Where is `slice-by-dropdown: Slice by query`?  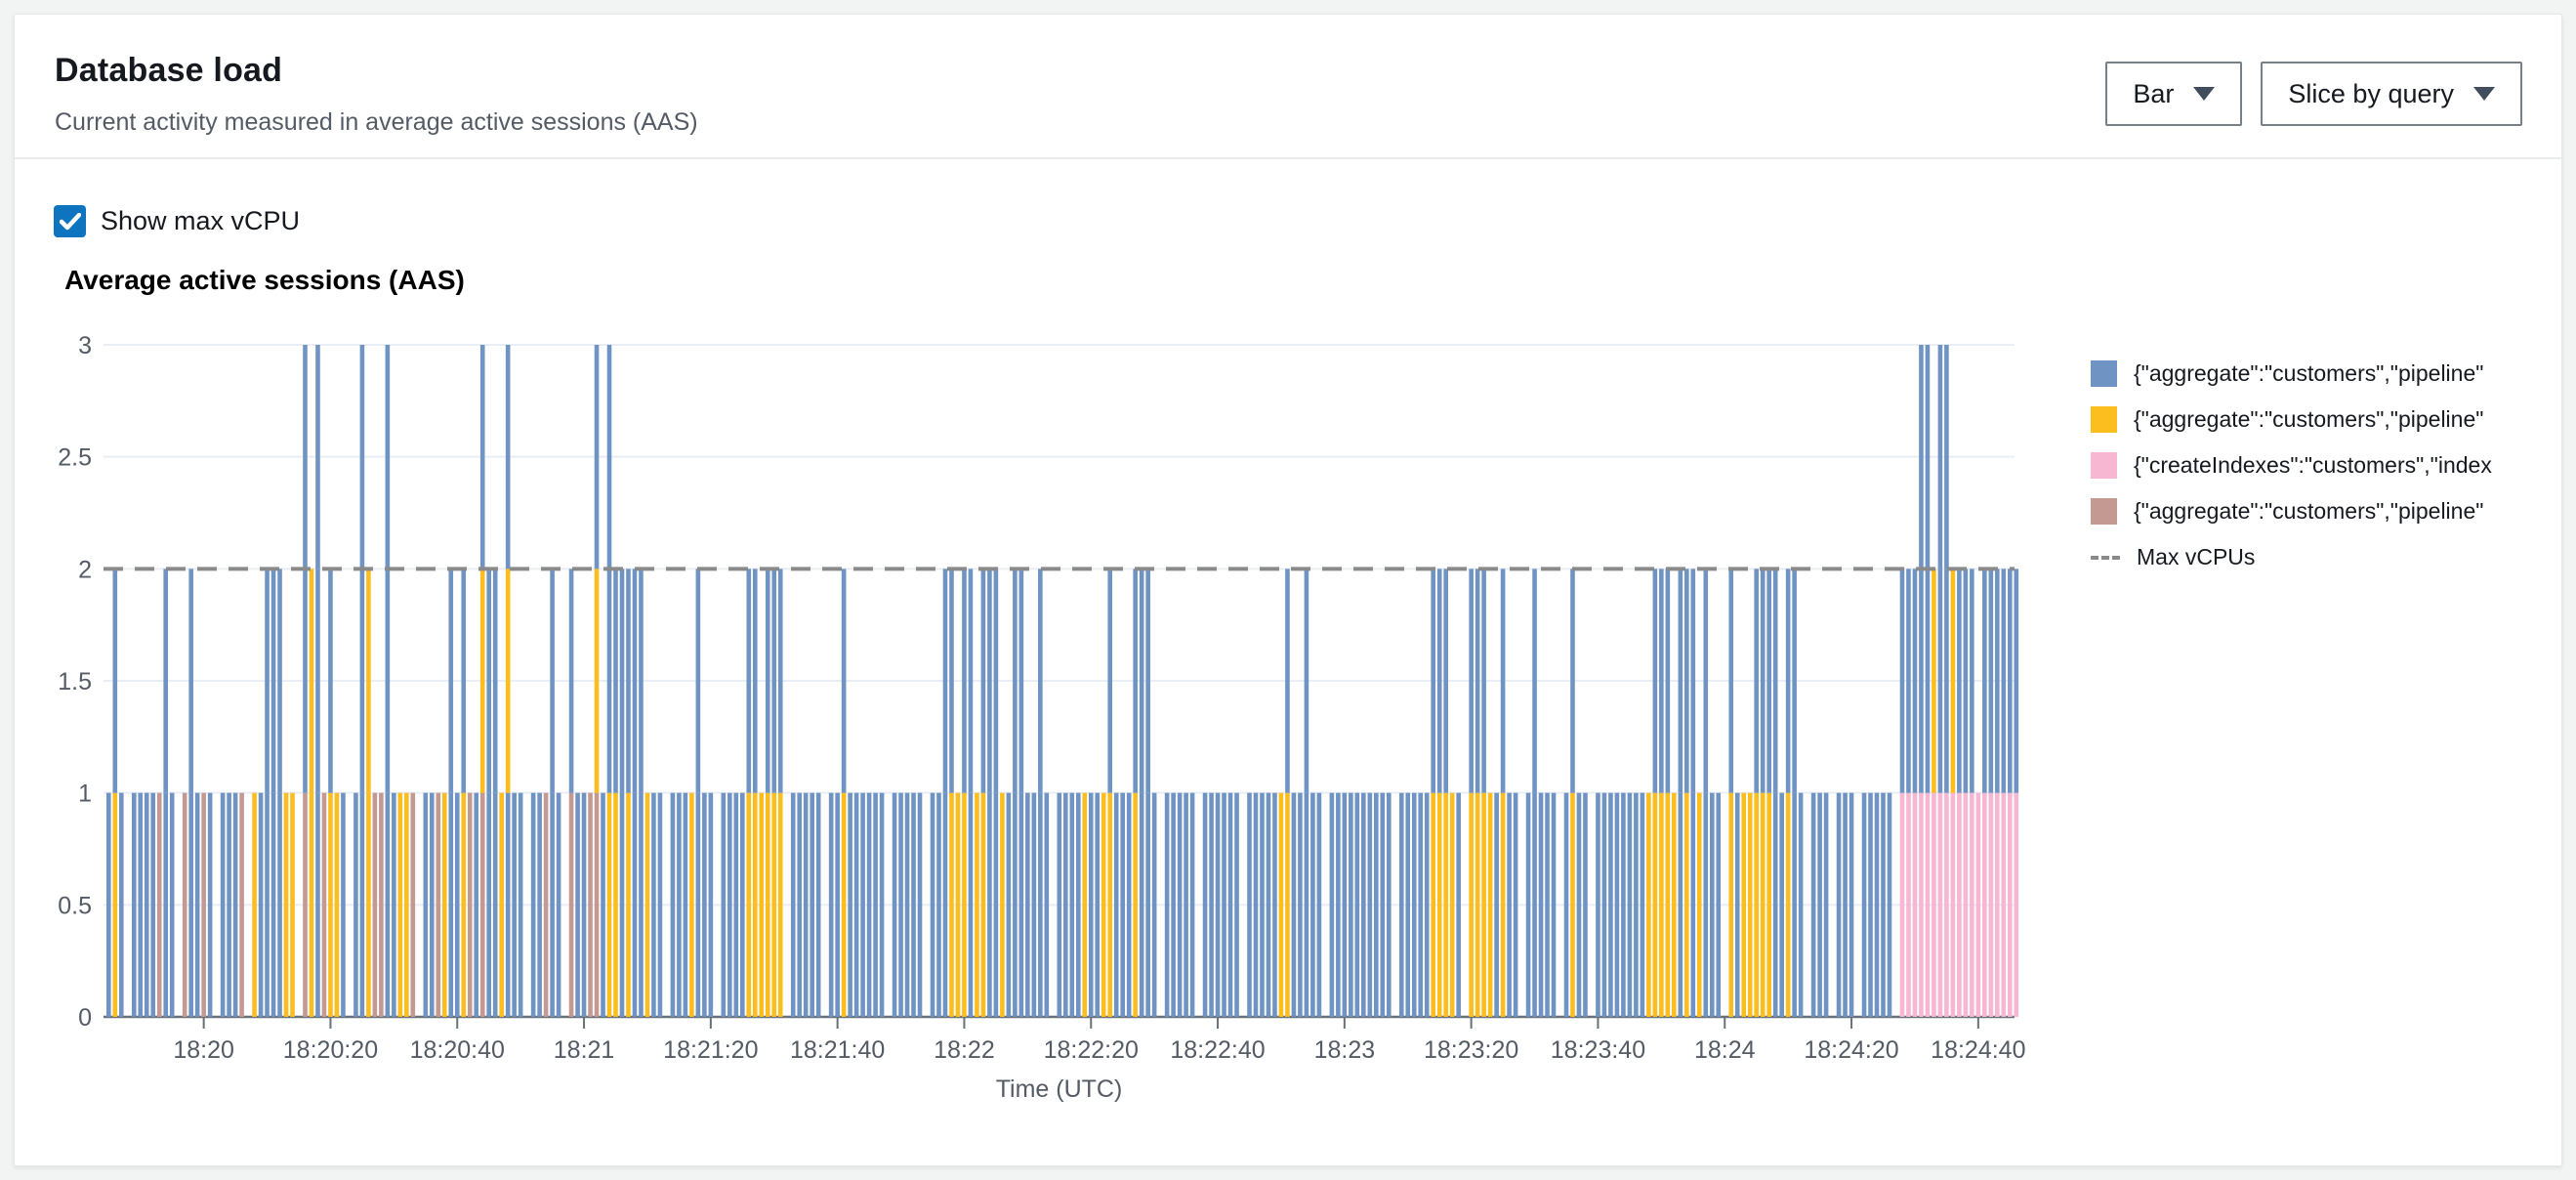 slice-by-dropdown: Slice by query is located at coordinates (2392, 94).